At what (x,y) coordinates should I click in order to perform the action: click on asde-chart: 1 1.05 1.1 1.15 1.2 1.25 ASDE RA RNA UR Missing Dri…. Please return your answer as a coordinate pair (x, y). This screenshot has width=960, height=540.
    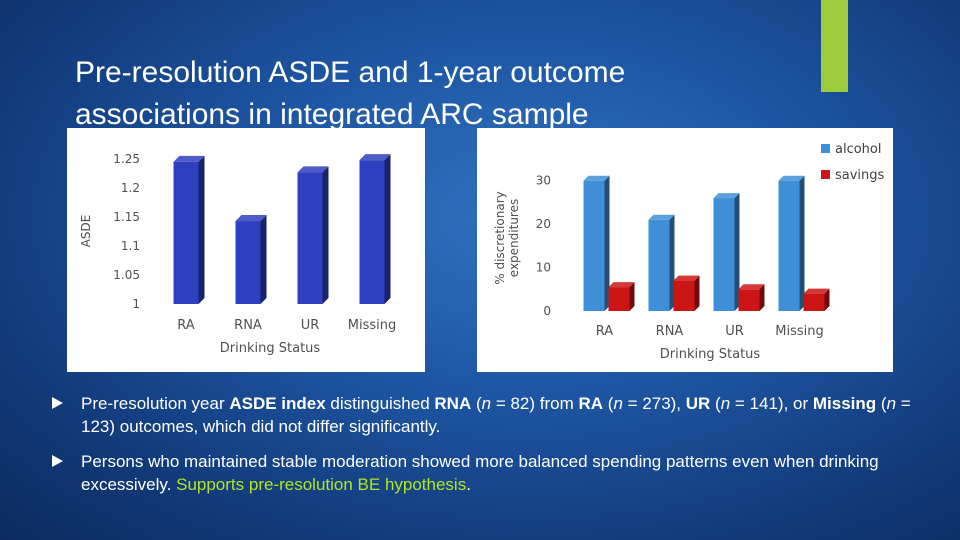
    Looking at the image, I should click on (237, 254).